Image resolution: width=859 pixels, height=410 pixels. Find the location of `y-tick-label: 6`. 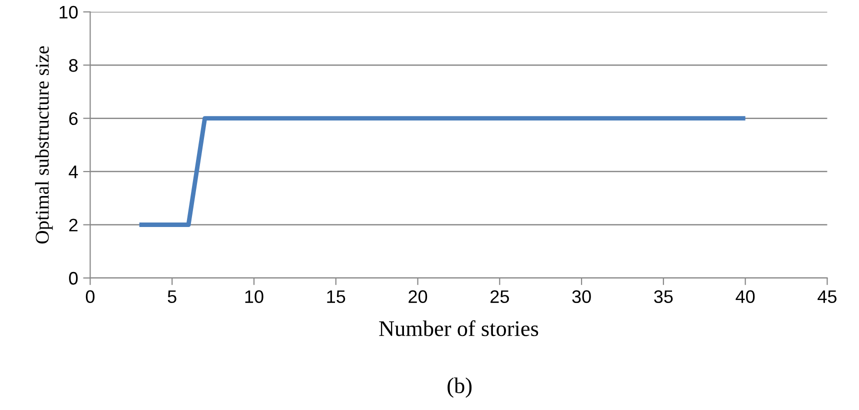

y-tick-label: 6 is located at coordinates (73, 119).